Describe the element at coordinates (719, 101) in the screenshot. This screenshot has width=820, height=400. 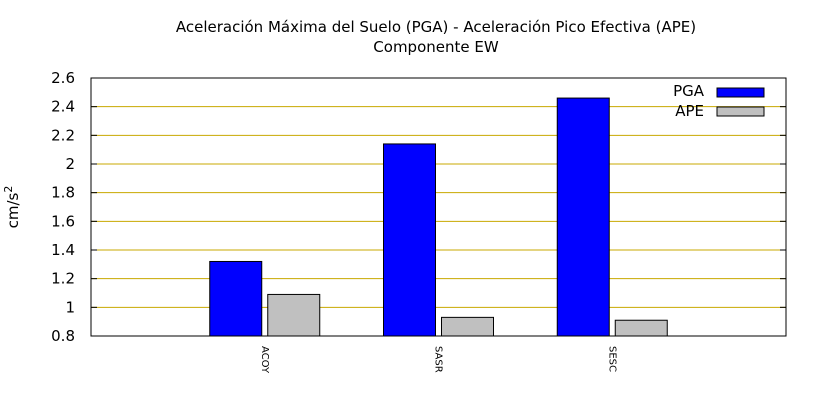
I see `legend: PGA APE` at that location.